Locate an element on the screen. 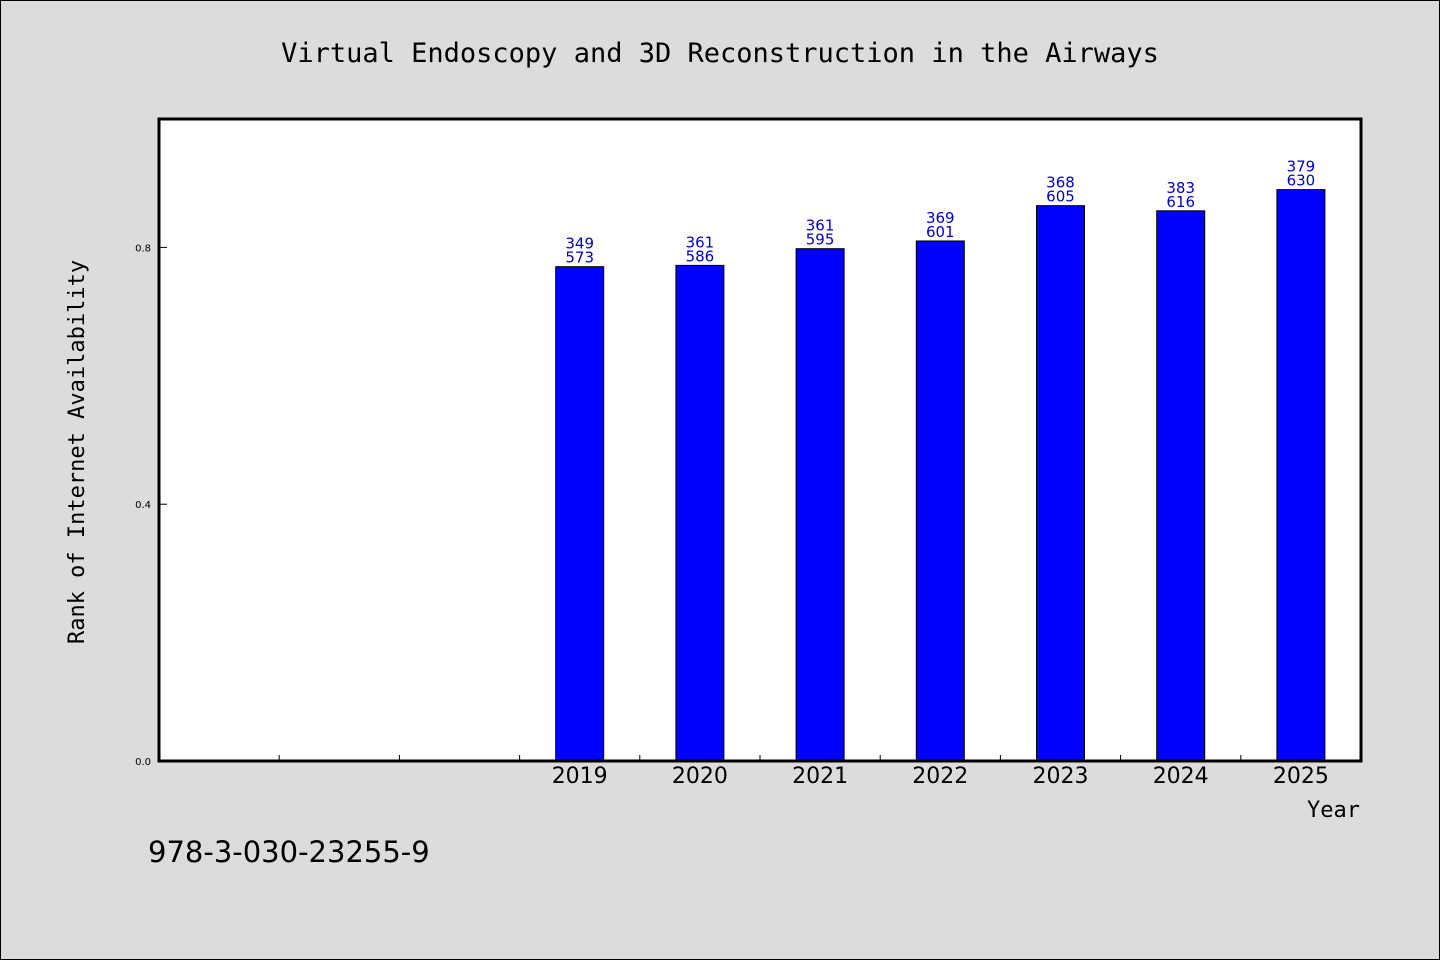  bar-value-label-bottom: 595 is located at coordinates (820, 240).